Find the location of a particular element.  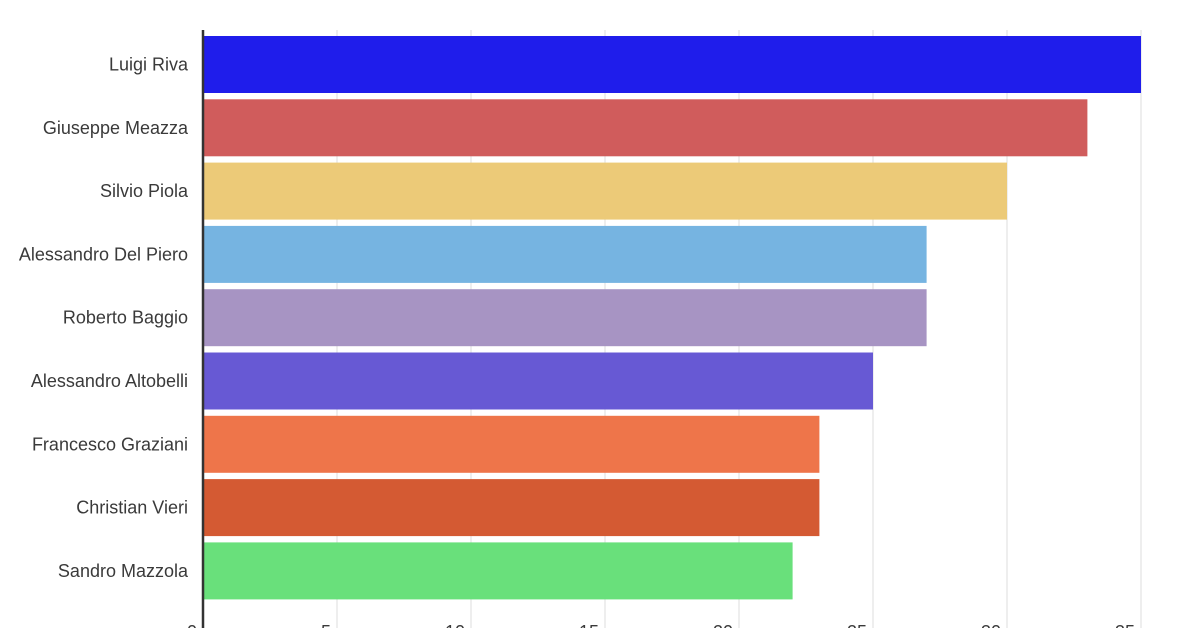

bar-alessandro-del-piero is located at coordinates (565, 254).